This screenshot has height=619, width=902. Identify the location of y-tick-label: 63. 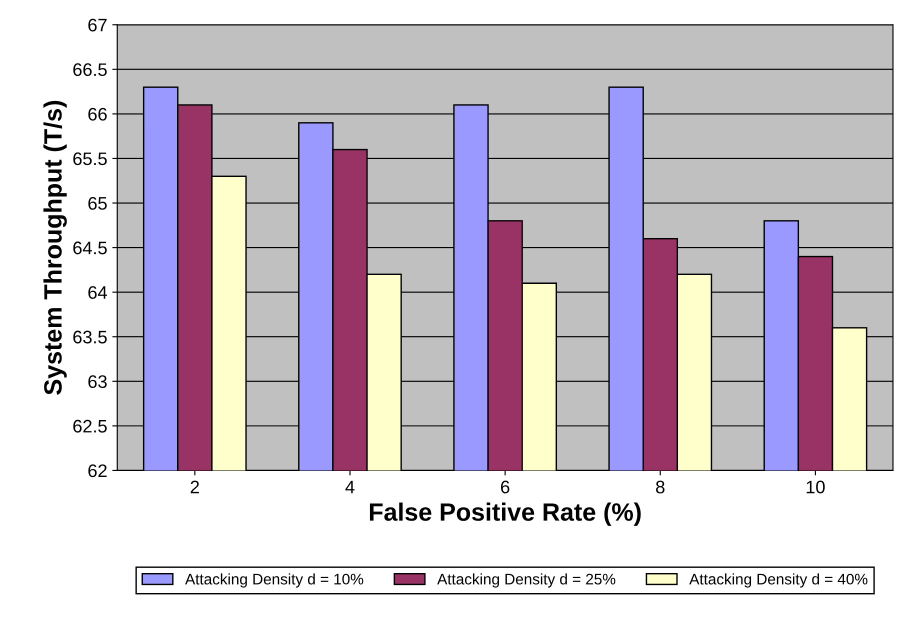
(97, 381).